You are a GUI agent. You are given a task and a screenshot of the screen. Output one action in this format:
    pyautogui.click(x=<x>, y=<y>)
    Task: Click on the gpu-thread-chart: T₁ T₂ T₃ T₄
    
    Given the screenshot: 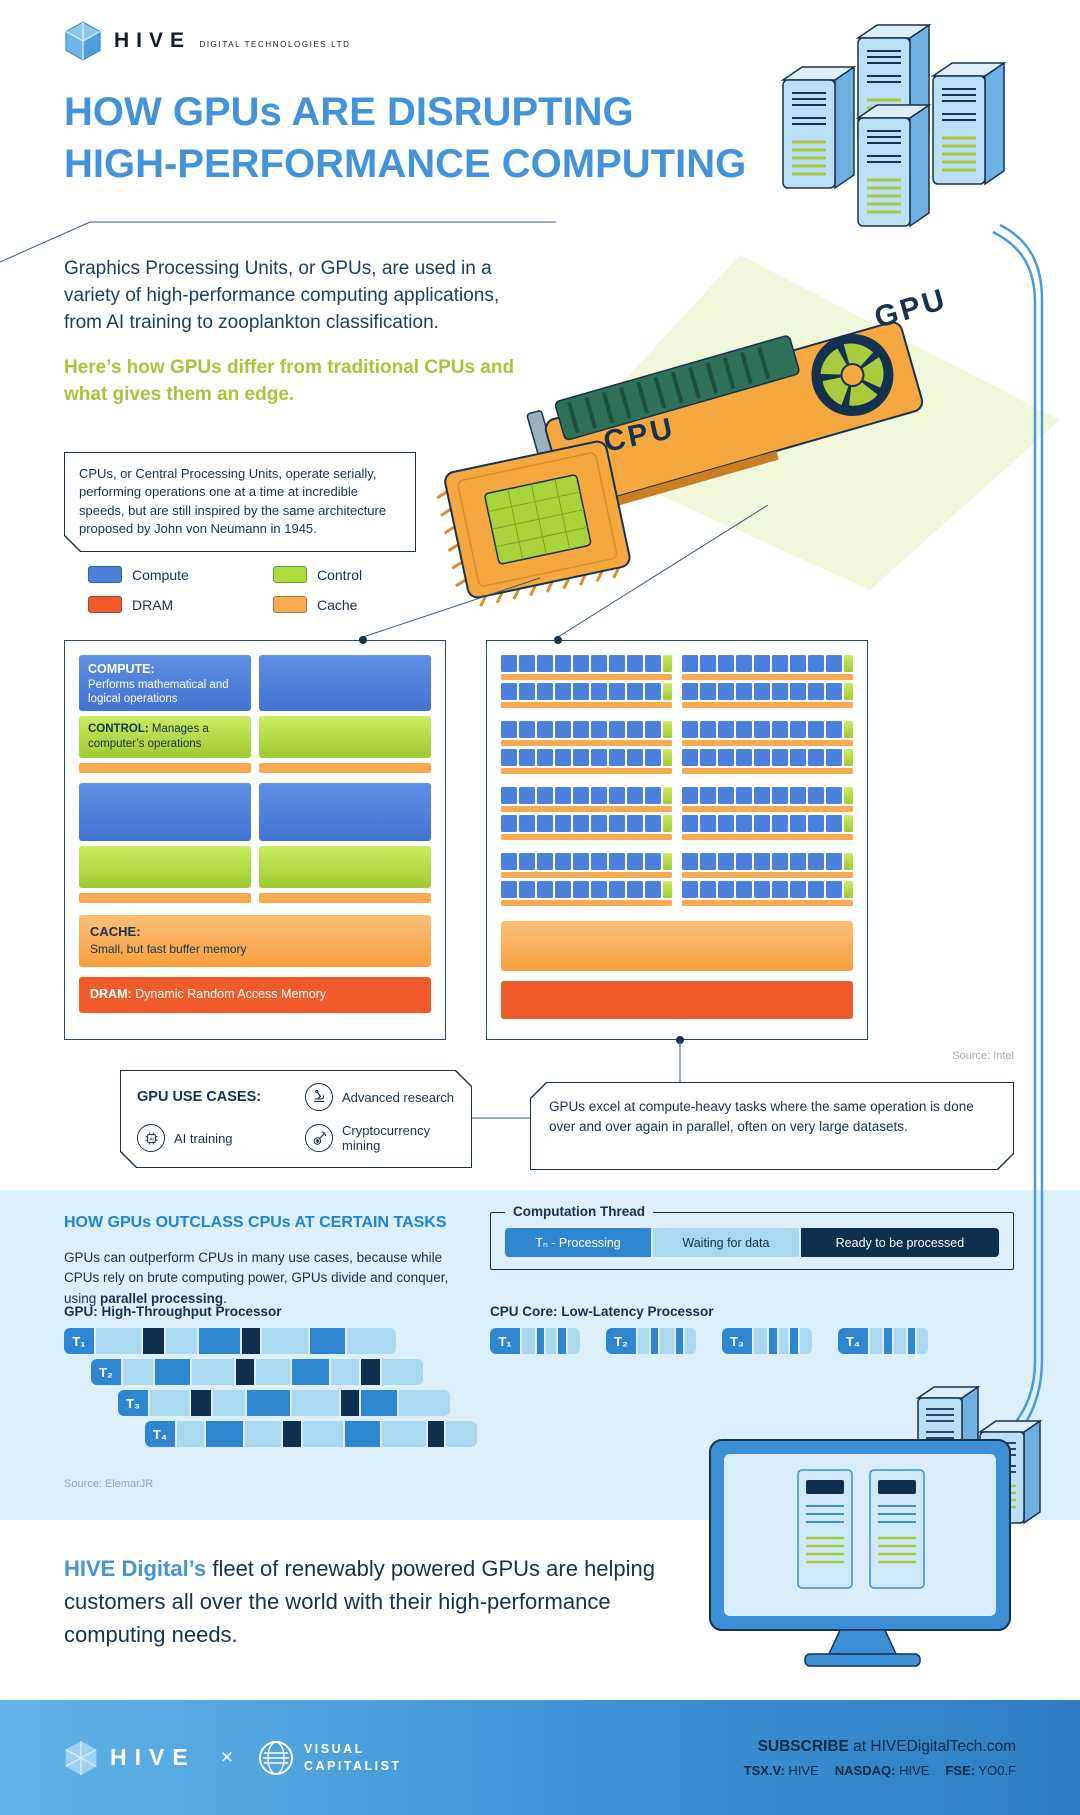 What is the action you would take?
    pyautogui.click(x=270, y=1390)
    